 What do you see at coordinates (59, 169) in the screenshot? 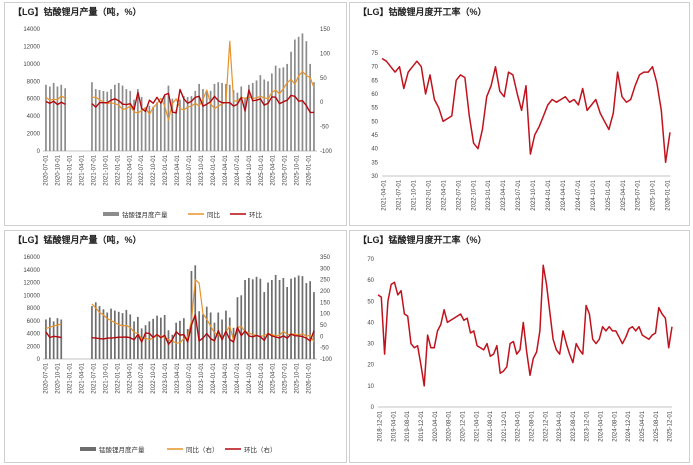
I see `x-tick-label: 2020-10-01` at bounding box center [59, 169].